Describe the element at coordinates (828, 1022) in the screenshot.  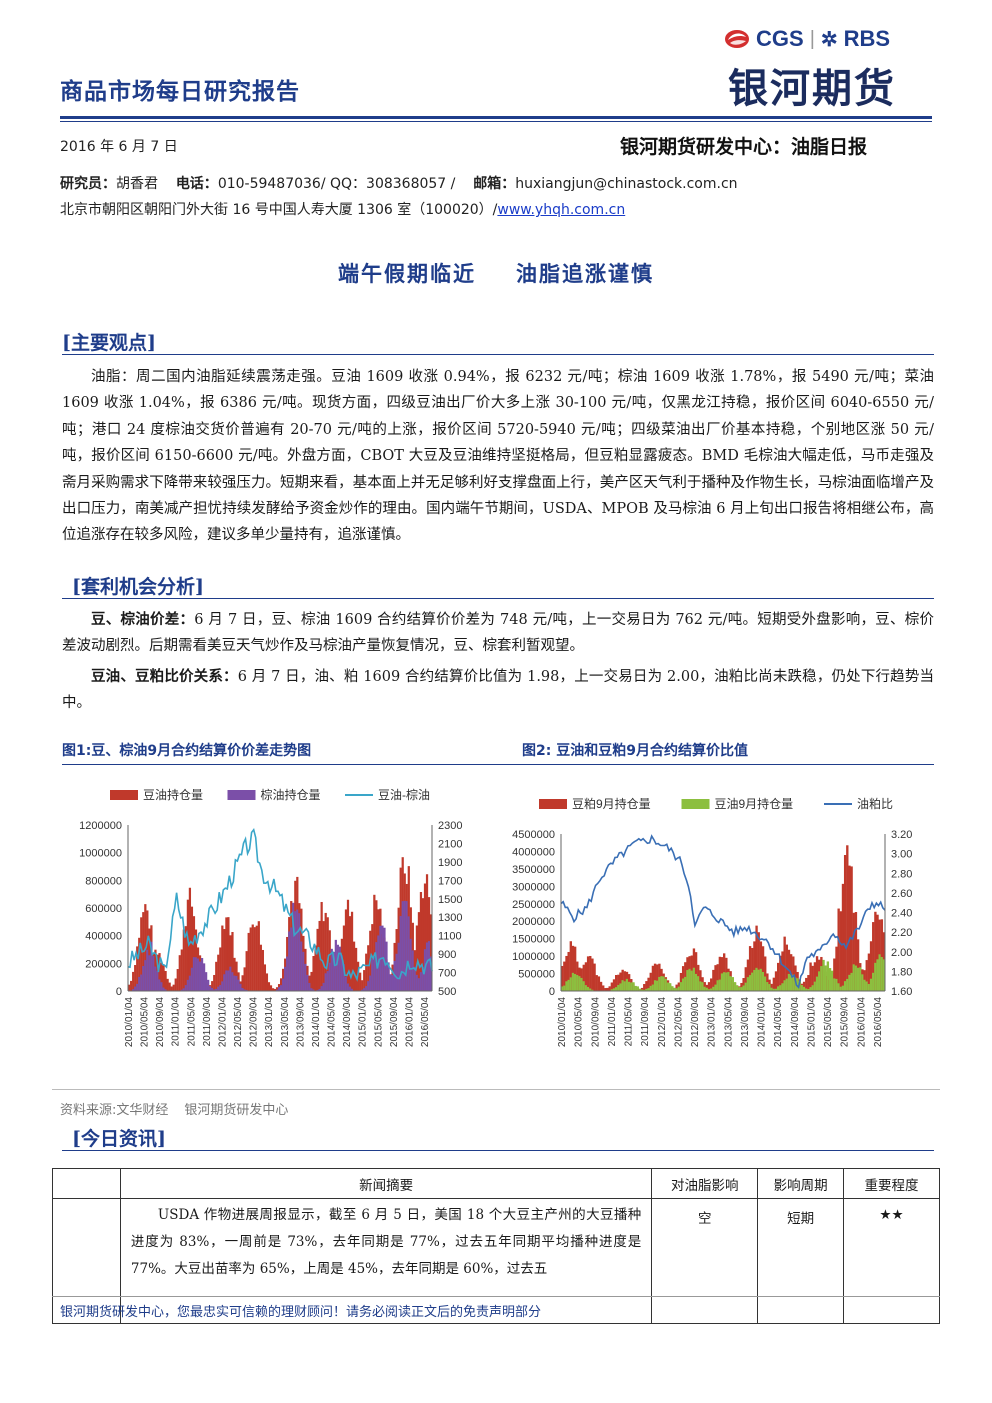
I see `x-tick-label: 2015/05/04` at that location.